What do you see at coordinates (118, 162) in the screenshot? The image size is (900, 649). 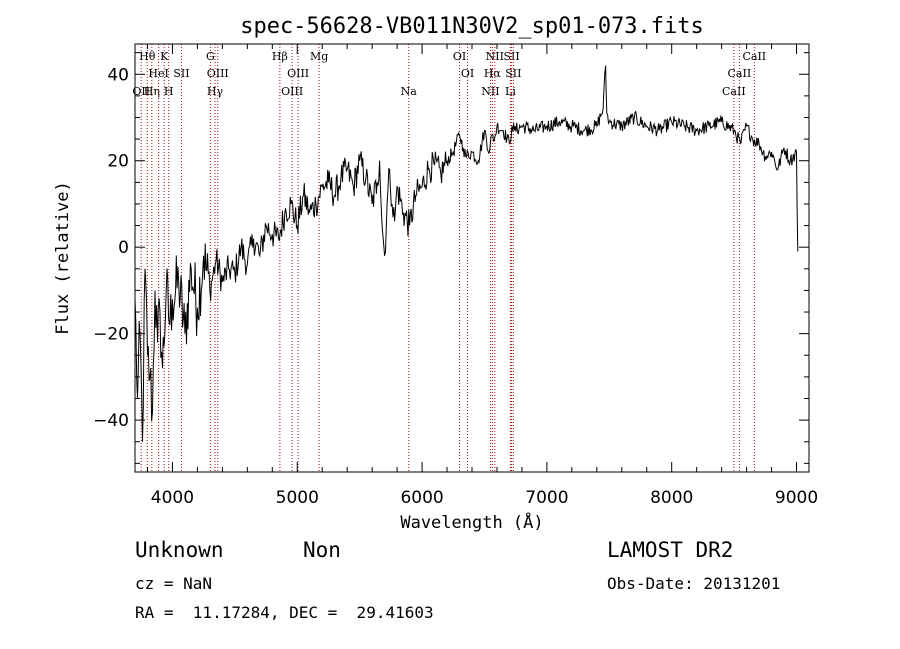 I see `y-tick-label-3: 20` at bounding box center [118, 162].